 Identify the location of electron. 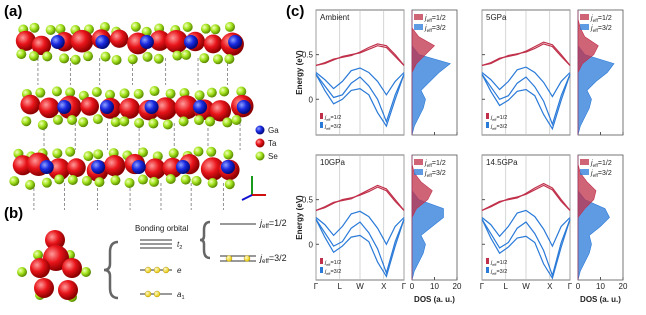
(166, 270).